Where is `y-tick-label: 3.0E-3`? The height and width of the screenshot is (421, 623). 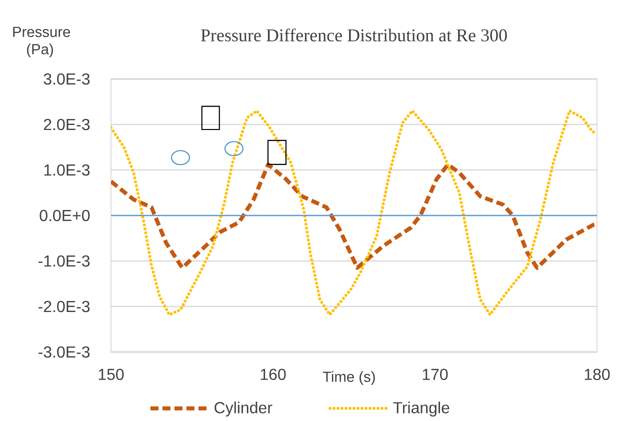 y-tick-label: 3.0E-3 is located at coordinates (67, 79).